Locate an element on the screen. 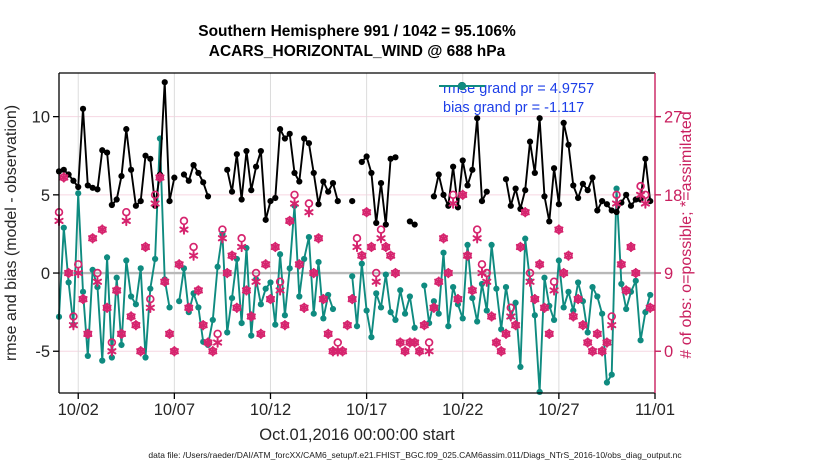 This screenshot has width=830, height=470. x-tick-label: 11/01 is located at coordinates (655, 410).